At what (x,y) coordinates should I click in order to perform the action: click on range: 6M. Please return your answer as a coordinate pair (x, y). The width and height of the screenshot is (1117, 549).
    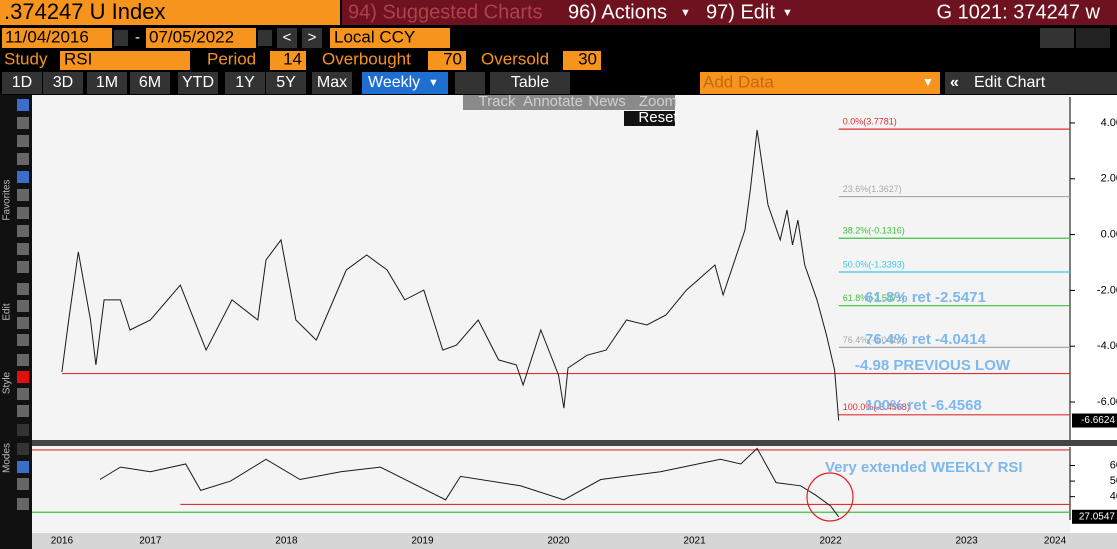
    Looking at the image, I should click on (150, 82).